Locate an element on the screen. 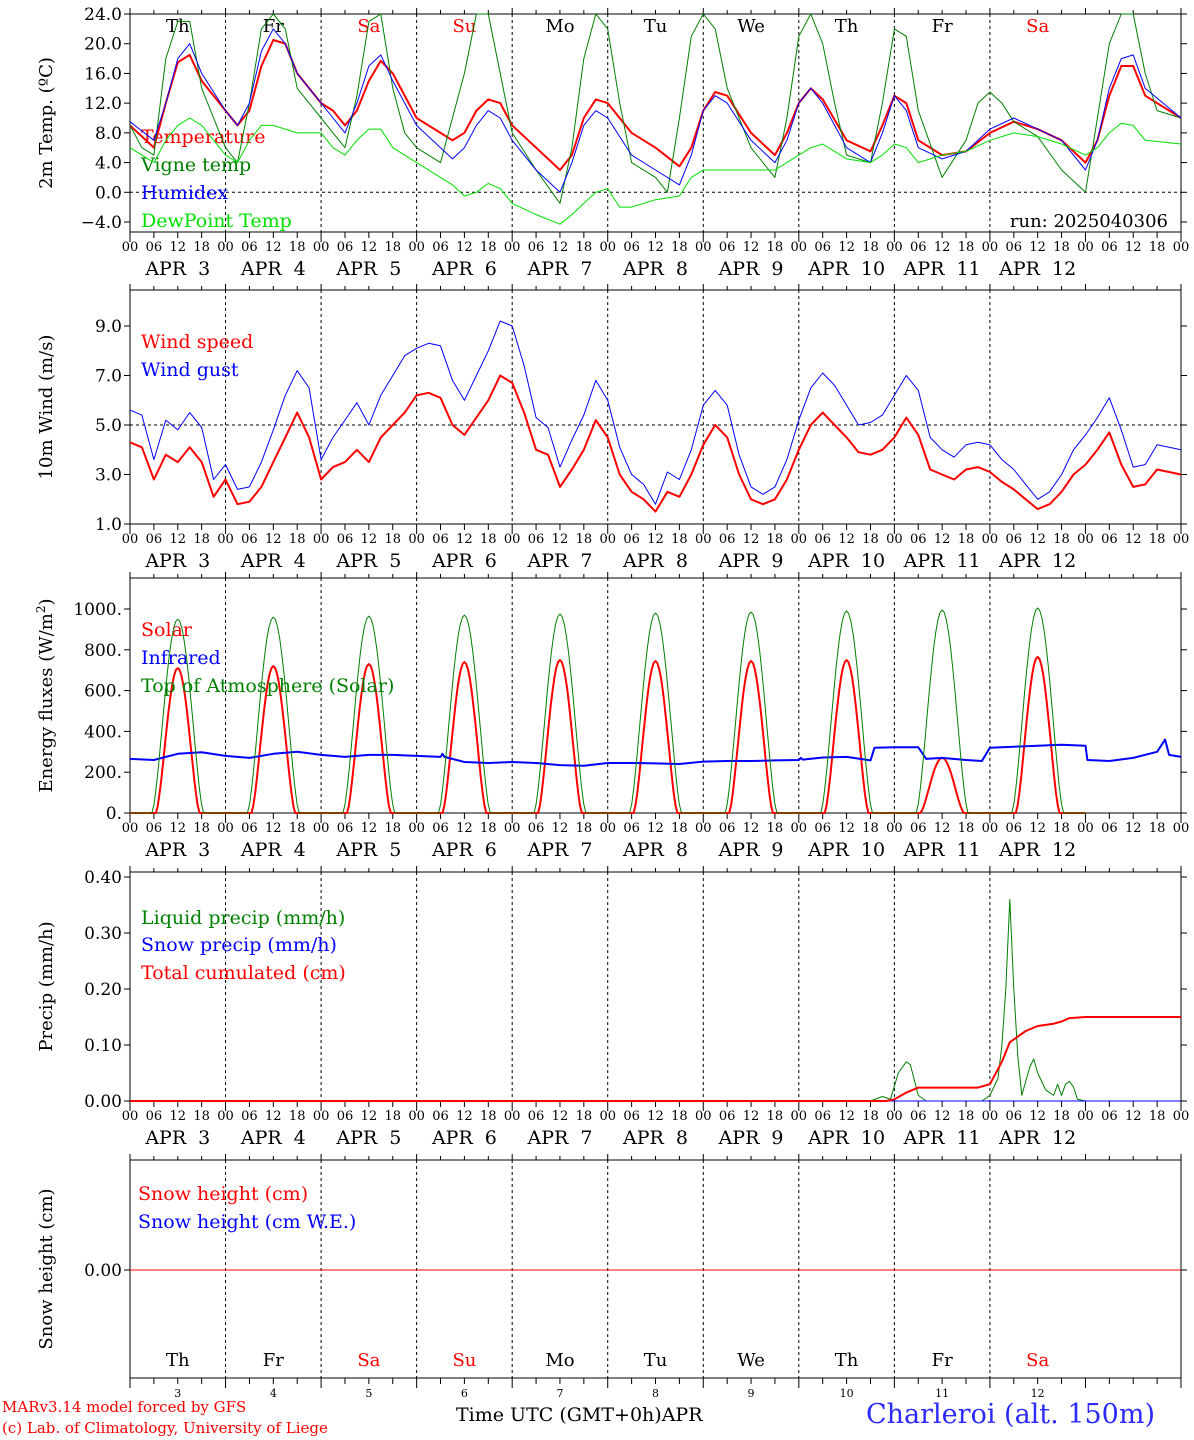 The height and width of the screenshot is (1440, 1194). weekday-label: Sa is located at coordinates (1037, 26).